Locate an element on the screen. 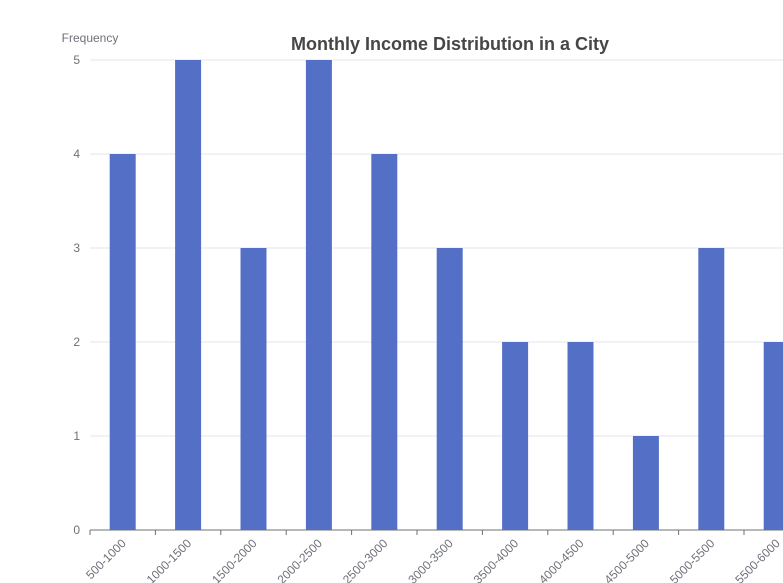 Image resolution: width=783 pixels, height=583 pixels. x-tick-label: 3000-3500 is located at coordinates (430, 559).